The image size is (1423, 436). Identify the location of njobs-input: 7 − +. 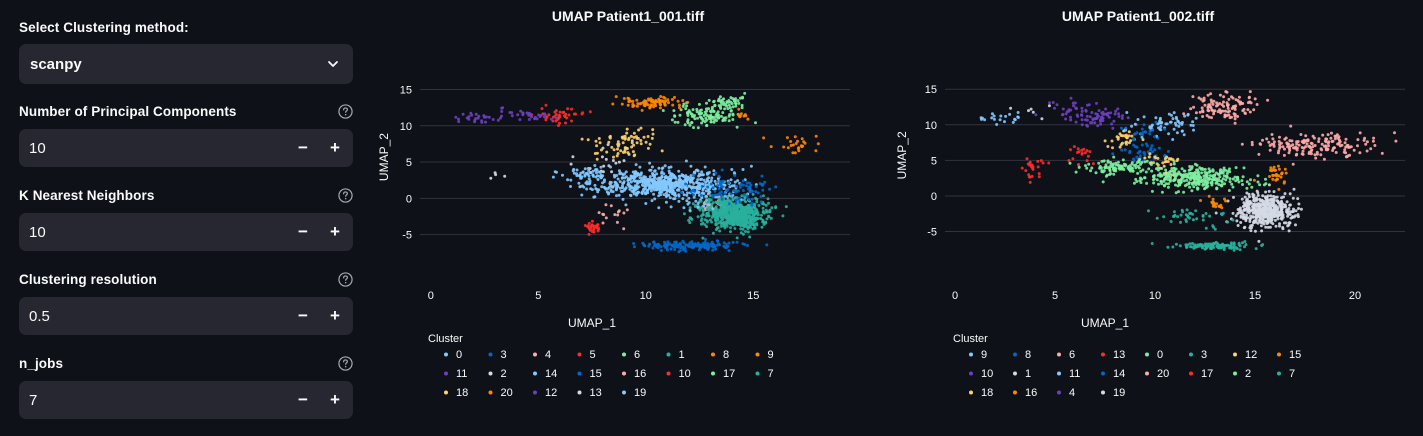
(186, 400).